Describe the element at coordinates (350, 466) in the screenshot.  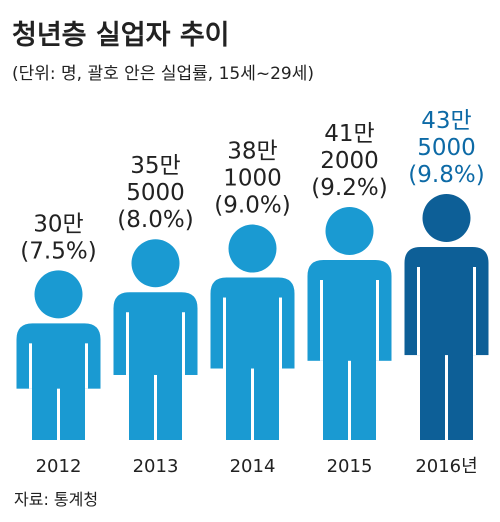
I see `x-tick-label: 2015` at that location.